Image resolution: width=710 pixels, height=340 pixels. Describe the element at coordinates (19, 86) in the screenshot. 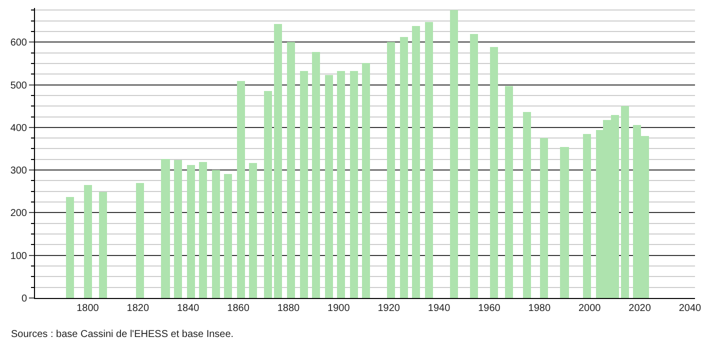

I see `y-tick-label: 500` at that location.